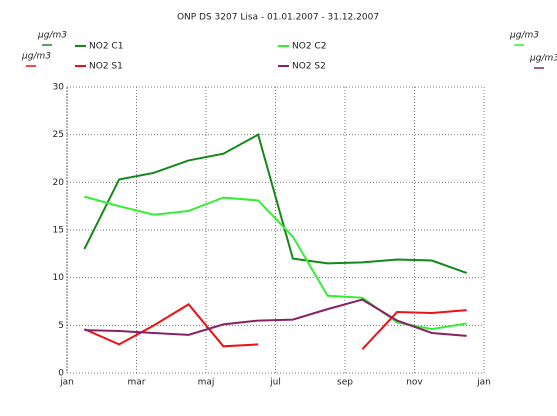 This screenshot has height=416, width=557. Describe the element at coordinates (137, 383) in the screenshot. I see `x-tick-label: mar` at that location.